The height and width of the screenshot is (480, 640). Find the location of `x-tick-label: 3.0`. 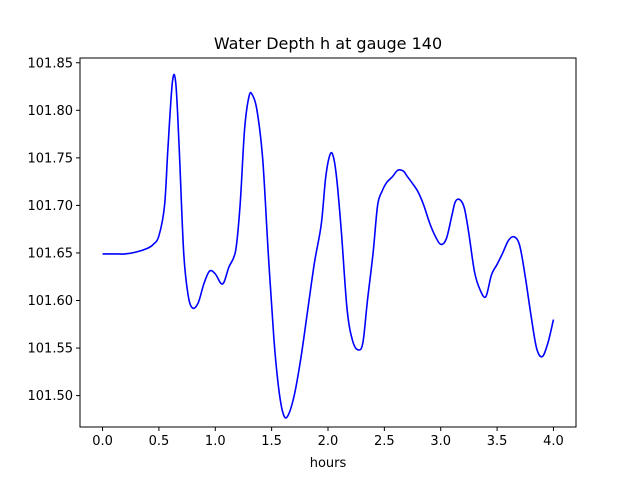

x-tick-label: 3.0 is located at coordinates (440, 441).